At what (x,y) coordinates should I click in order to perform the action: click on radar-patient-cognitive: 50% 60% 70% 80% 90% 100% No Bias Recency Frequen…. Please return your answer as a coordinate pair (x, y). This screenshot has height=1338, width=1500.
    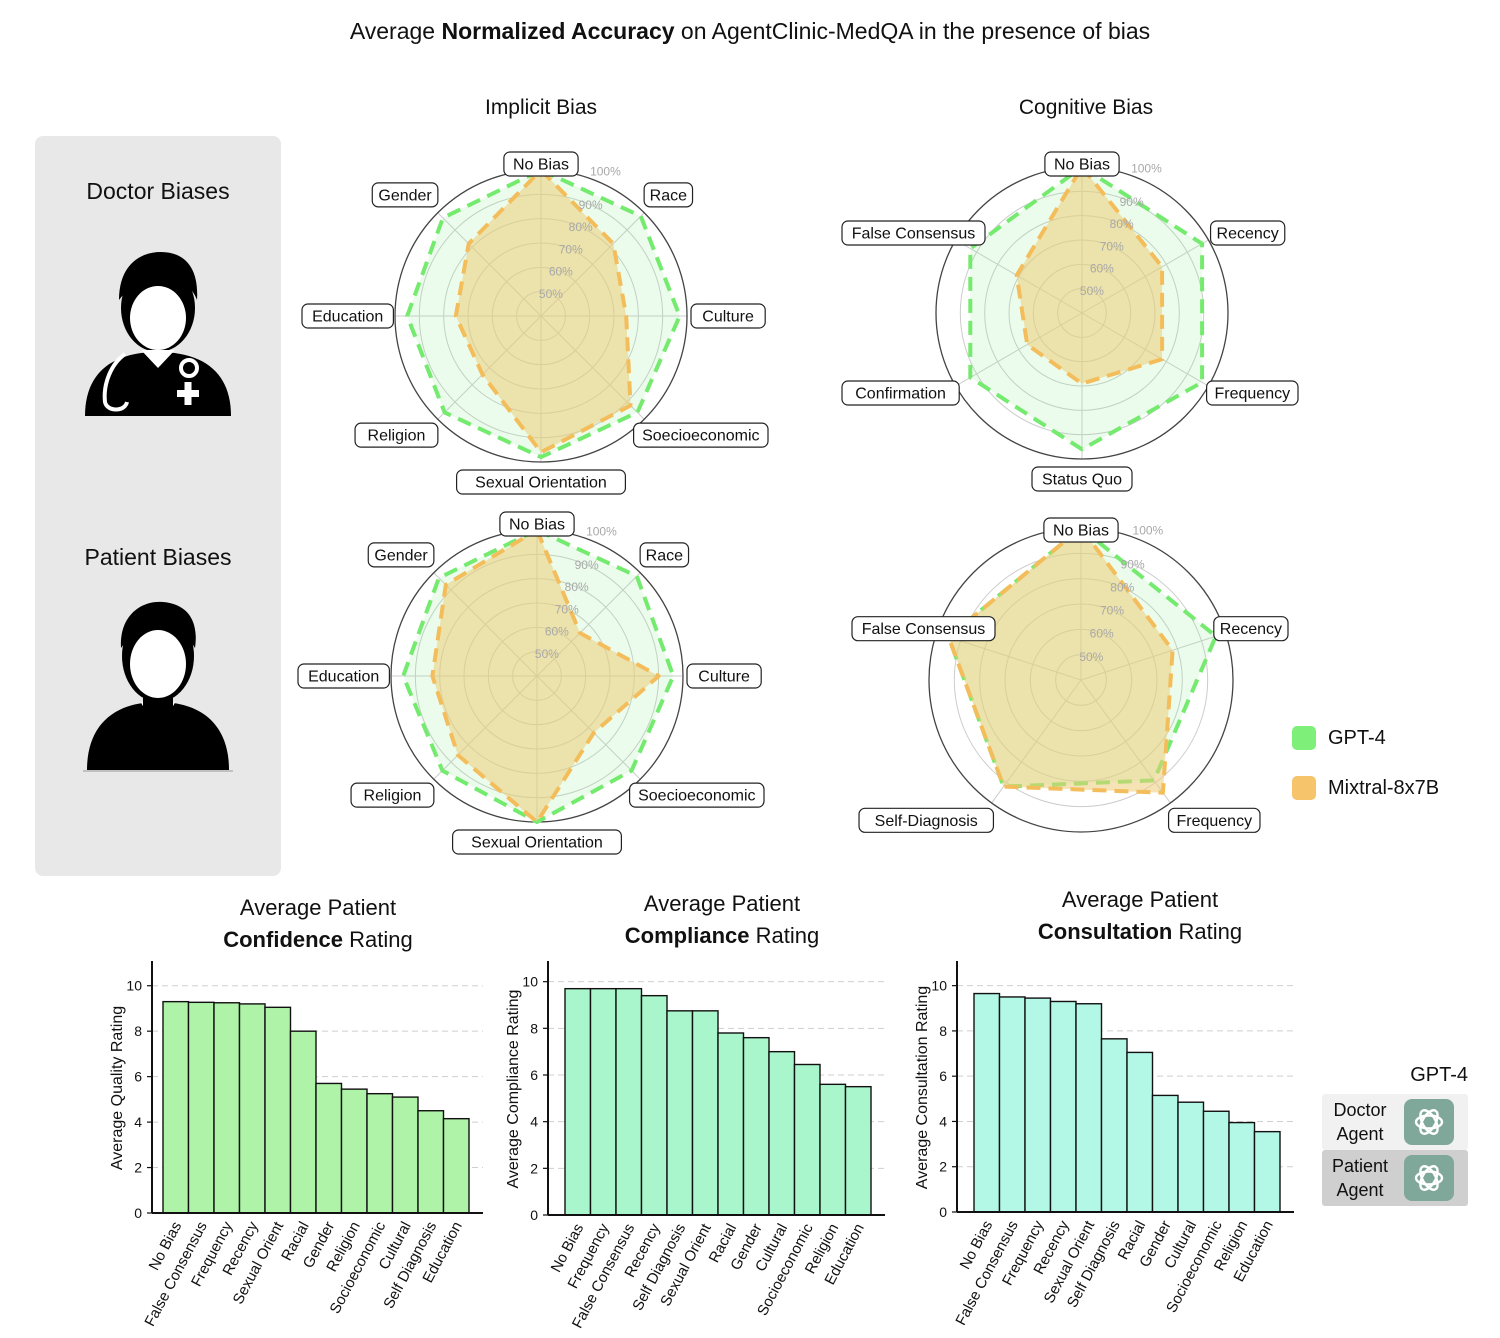
    Looking at the image, I should click on (1070, 675).